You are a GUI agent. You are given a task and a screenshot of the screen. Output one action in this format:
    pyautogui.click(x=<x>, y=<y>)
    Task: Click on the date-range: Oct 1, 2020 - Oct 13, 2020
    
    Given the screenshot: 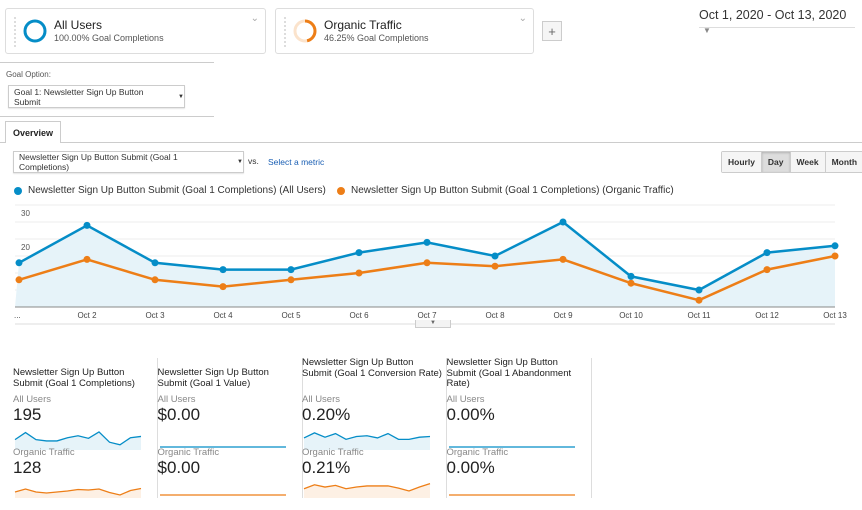 What is the action you would take?
    pyautogui.click(x=773, y=15)
    